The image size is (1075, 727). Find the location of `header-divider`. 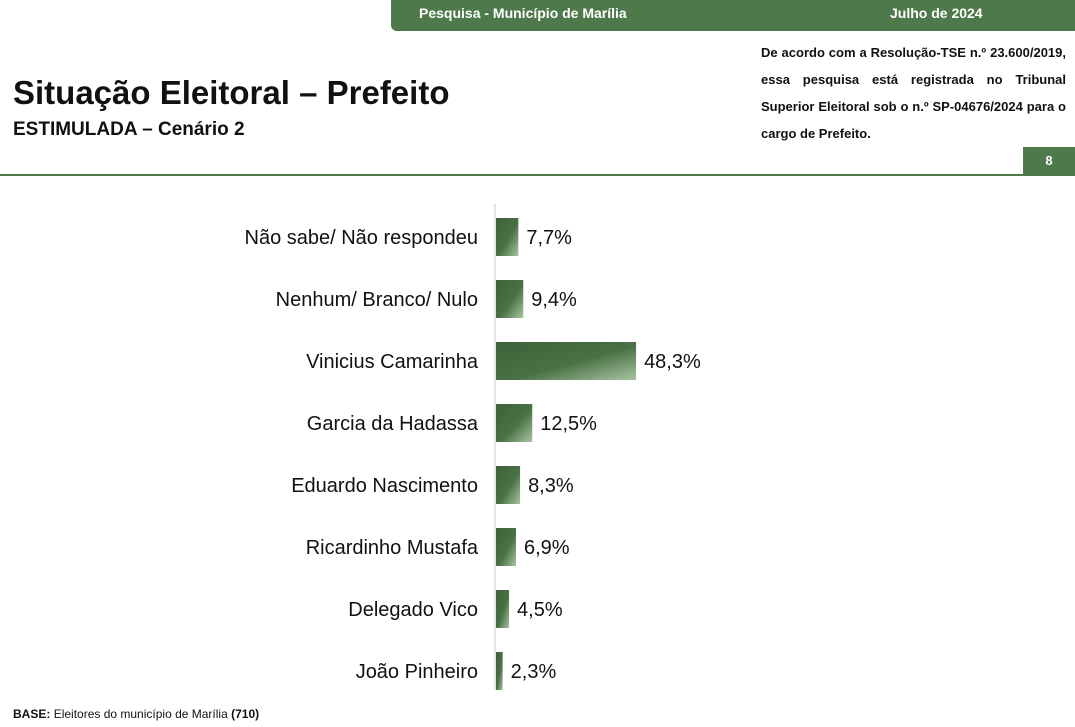

header-divider is located at coordinates (537, 175).